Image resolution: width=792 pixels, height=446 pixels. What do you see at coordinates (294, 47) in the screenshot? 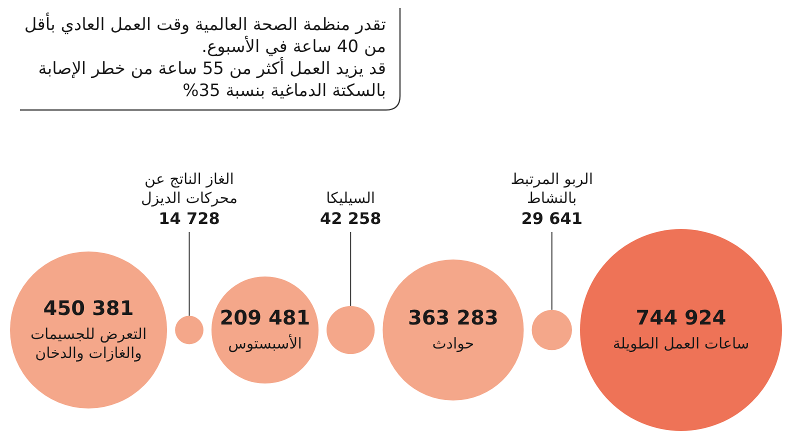
I see `annotation: من 40 ساعة في الأسبوع.` at bounding box center [294, 47].